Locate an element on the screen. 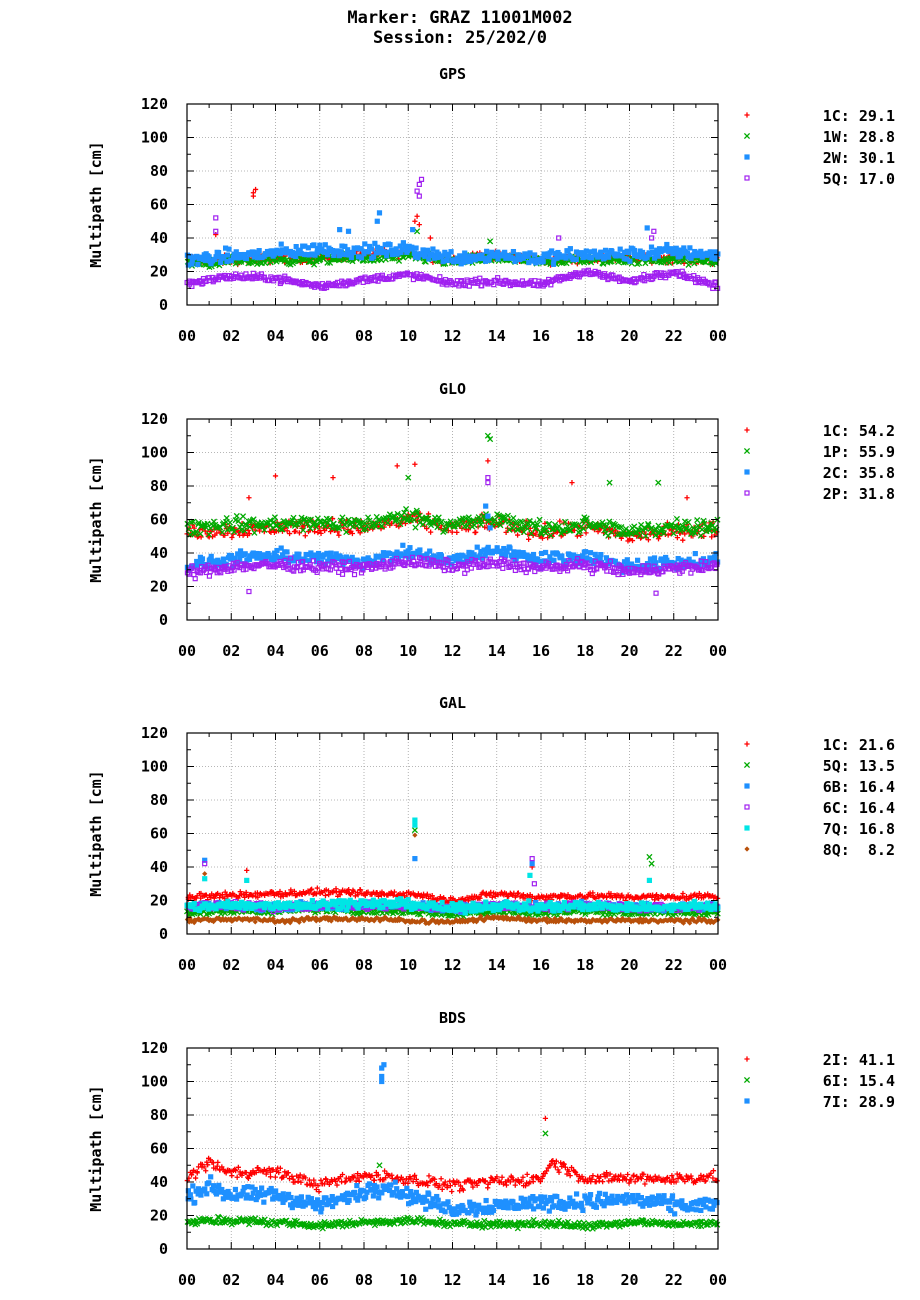 This screenshot has height=1300, width=920. x-tick-label: 04 is located at coordinates (275, 336).